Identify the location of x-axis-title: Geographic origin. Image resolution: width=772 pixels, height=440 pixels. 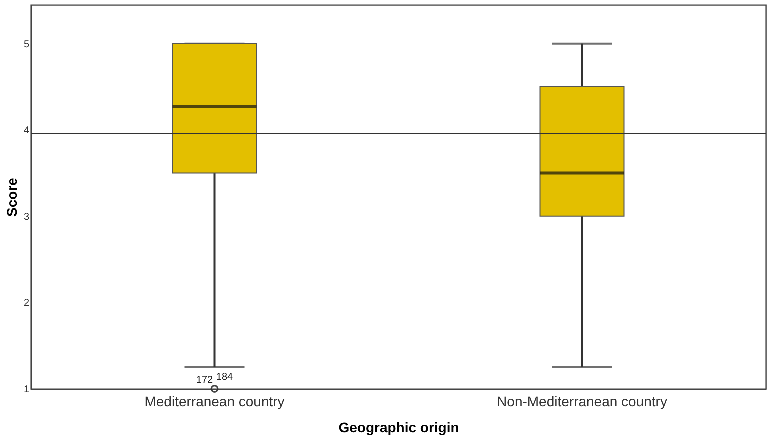
(399, 428).